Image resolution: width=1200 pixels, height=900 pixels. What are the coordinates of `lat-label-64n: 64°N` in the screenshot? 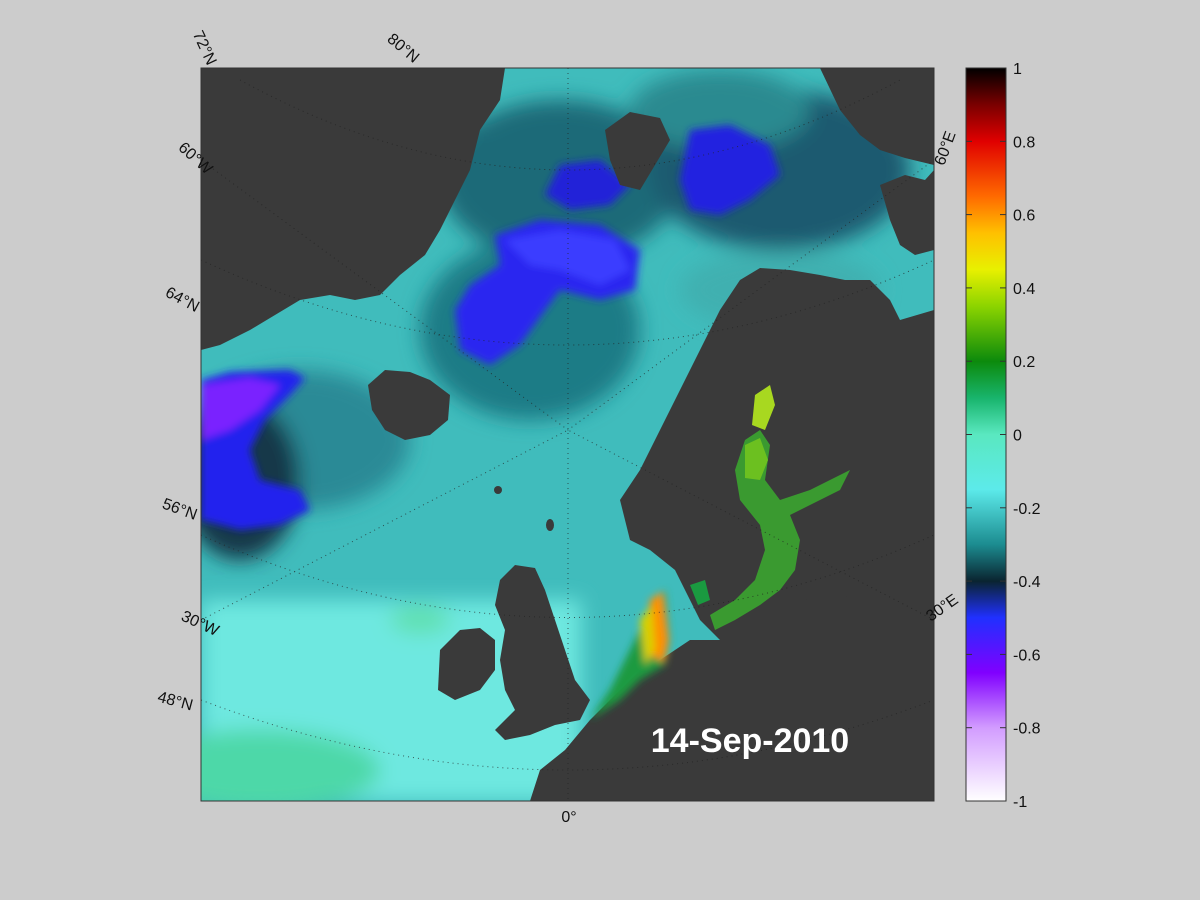 It's located at (182, 300).